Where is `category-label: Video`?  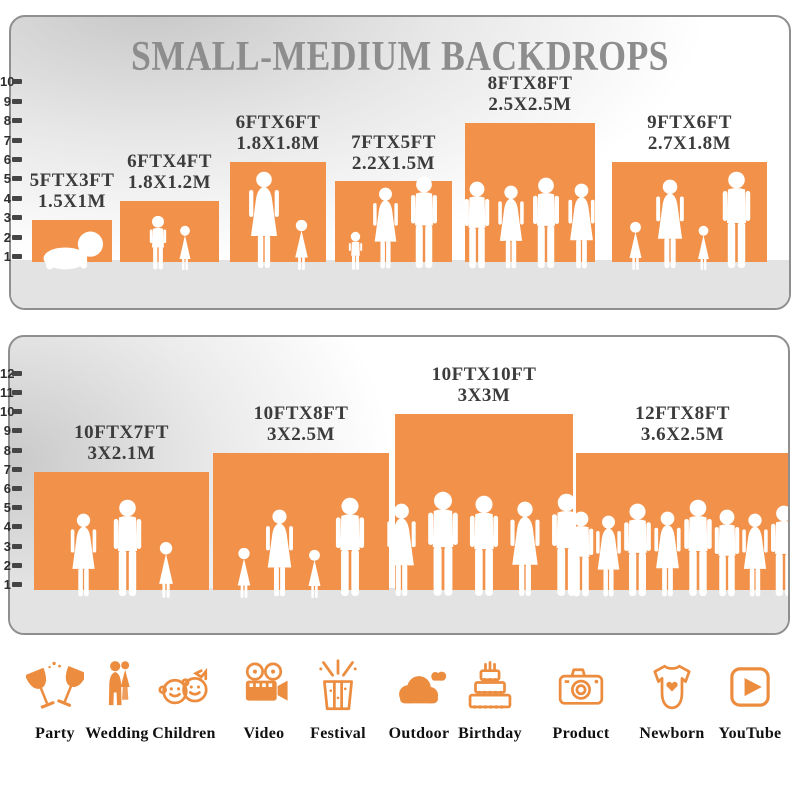
category-label: Video is located at coordinates (264, 733).